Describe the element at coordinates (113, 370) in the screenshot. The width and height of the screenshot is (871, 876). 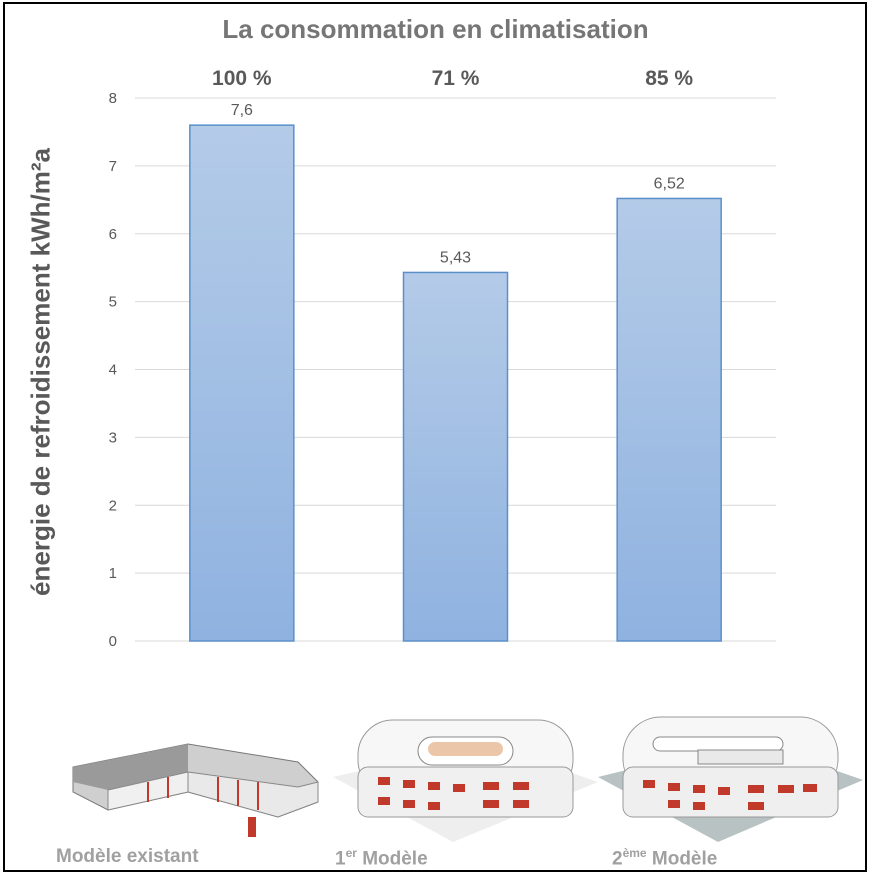
I see `y-tick-label: 4` at that location.